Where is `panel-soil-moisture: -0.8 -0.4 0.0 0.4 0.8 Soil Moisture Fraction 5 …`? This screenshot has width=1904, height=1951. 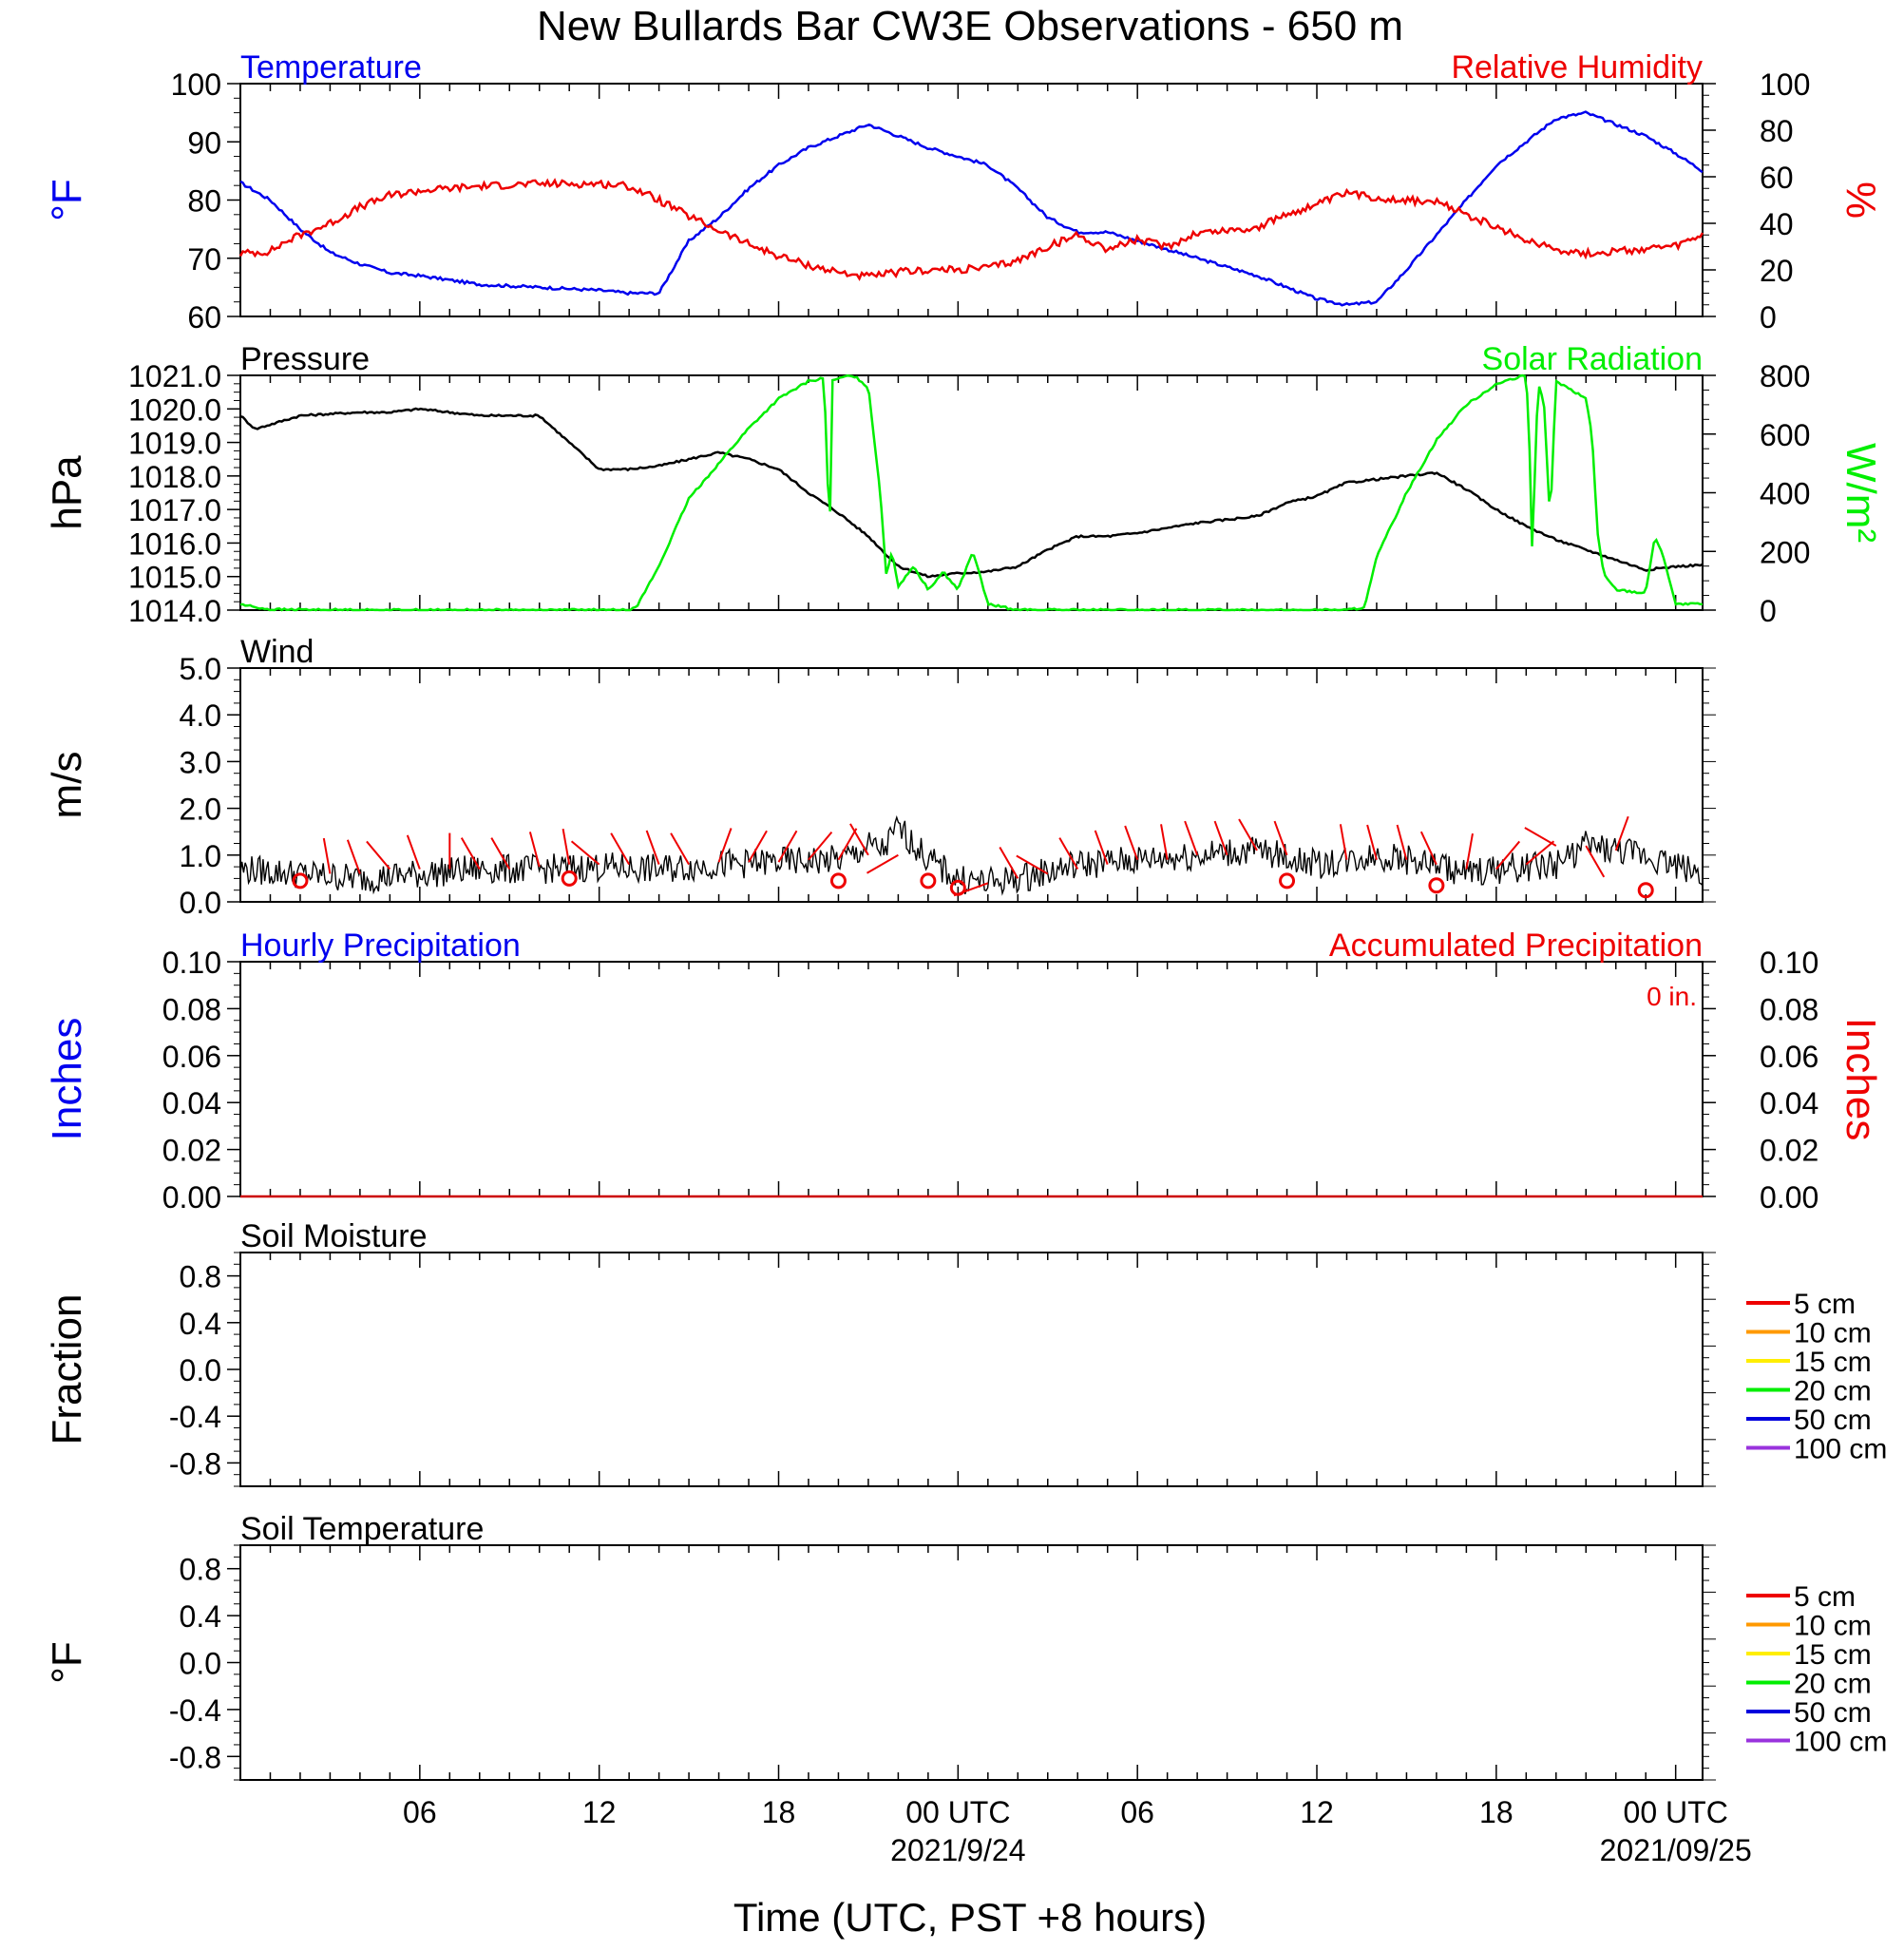
panel-soil-moisture: -0.8 -0.4 0.0 0.4 0.8 Soil Moisture Fraction 5 … is located at coordinates (965, 1352).